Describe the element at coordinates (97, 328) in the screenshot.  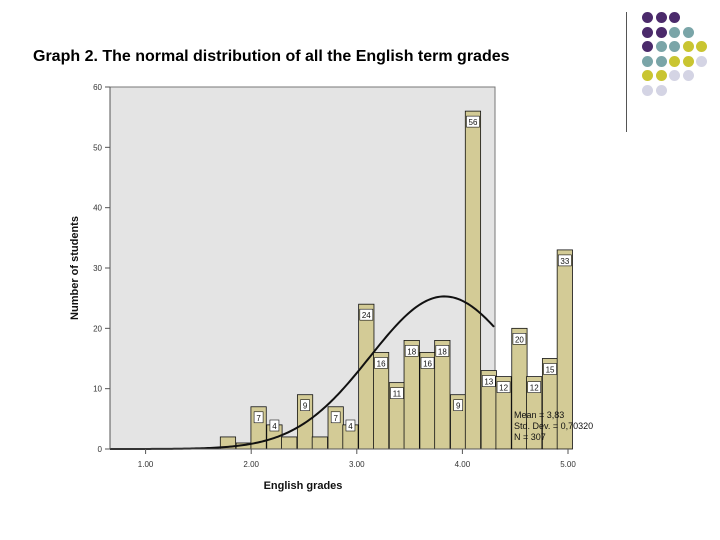
I see `y-tick-label: 20` at that location.